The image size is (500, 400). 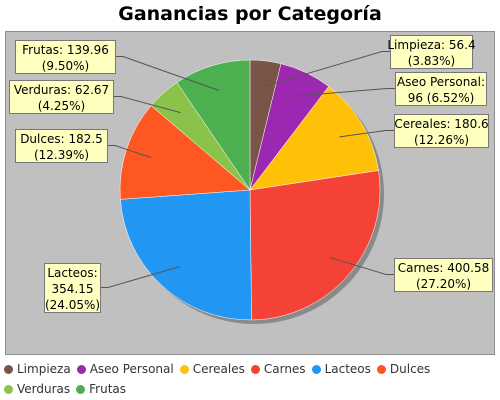 What do you see at coordinates (61, 106) in the screenshot?
I see `slice-label-text: (4.25%)` at bounding box center [61, 106].